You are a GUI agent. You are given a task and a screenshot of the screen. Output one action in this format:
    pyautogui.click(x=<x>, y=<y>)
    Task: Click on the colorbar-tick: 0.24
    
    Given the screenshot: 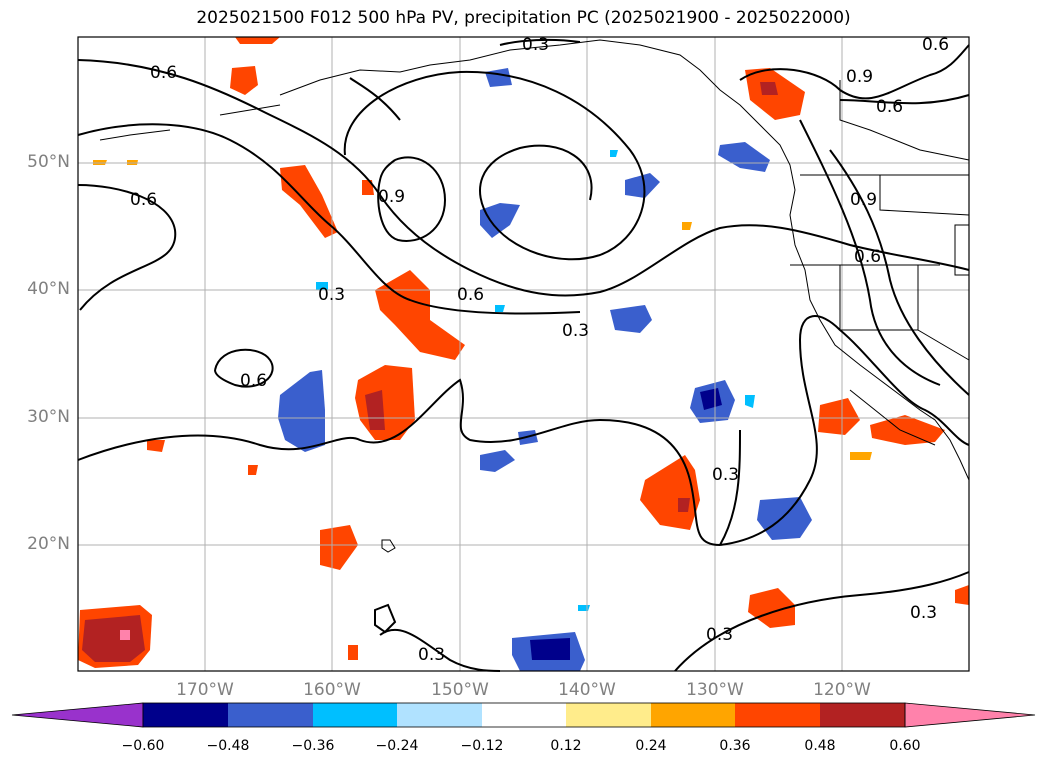 What is the action you would take?
    pyautogui.click(x=651, y=746)
    